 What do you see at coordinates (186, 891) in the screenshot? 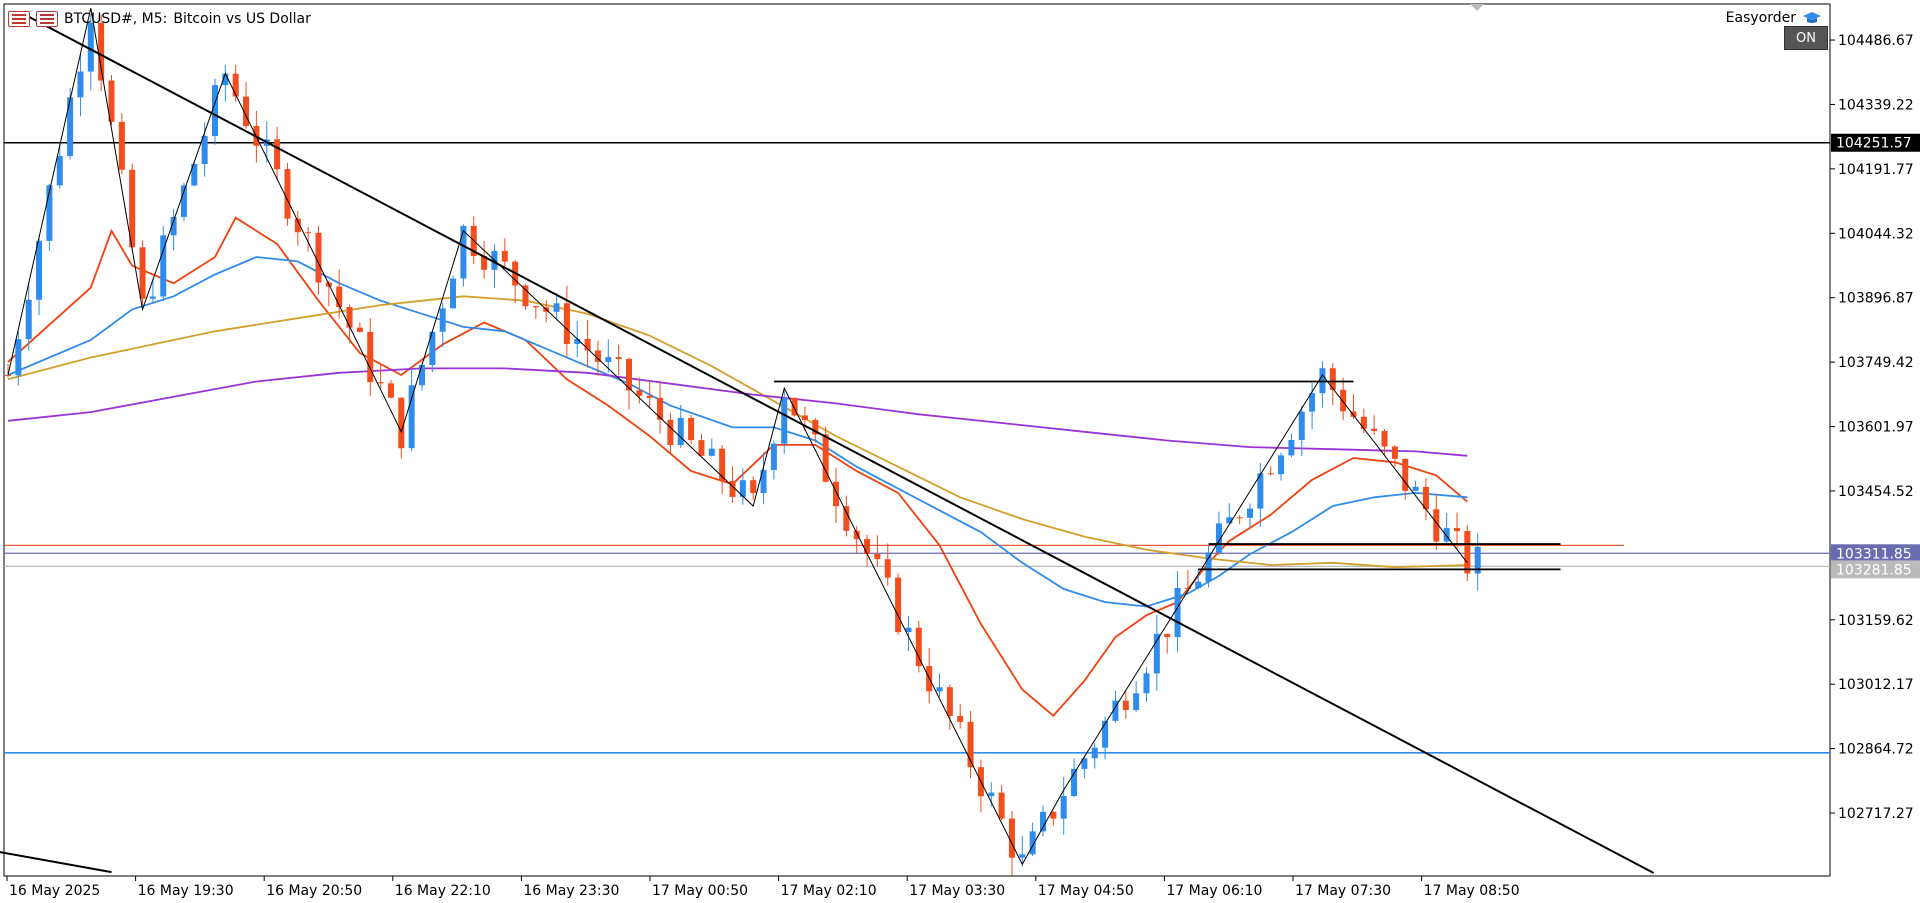
I see `x-tick-label: 16 May 19:30` at bounding box center [186, 891].